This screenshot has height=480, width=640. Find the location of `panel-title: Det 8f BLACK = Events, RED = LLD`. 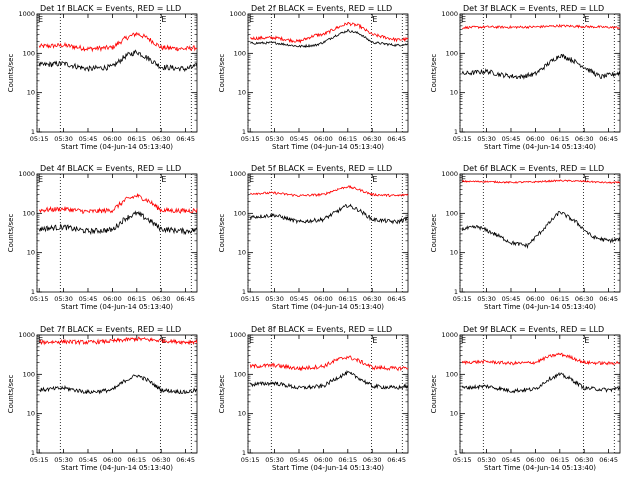

panel-title: Det 8f BLACK = Events, RED = LLD is located at coordinates (321, 329).